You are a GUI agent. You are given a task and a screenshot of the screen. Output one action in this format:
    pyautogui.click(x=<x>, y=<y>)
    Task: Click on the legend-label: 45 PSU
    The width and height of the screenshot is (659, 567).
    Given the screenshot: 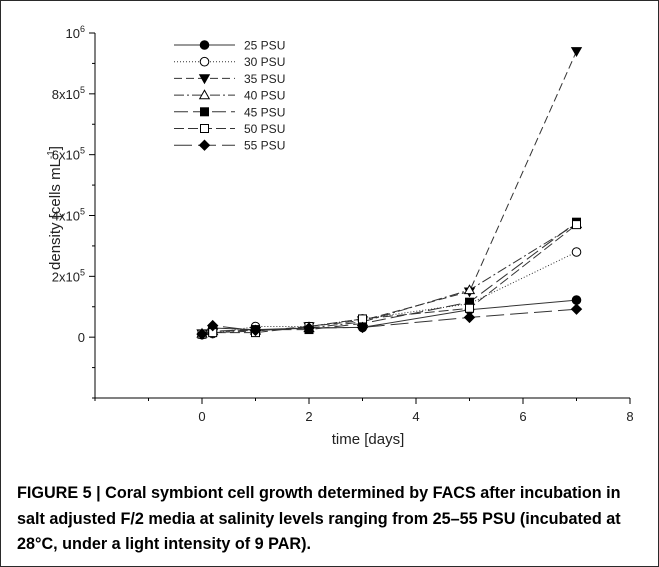 What is the action you would take?
    pyautogui.click(x=264, y=112)
    